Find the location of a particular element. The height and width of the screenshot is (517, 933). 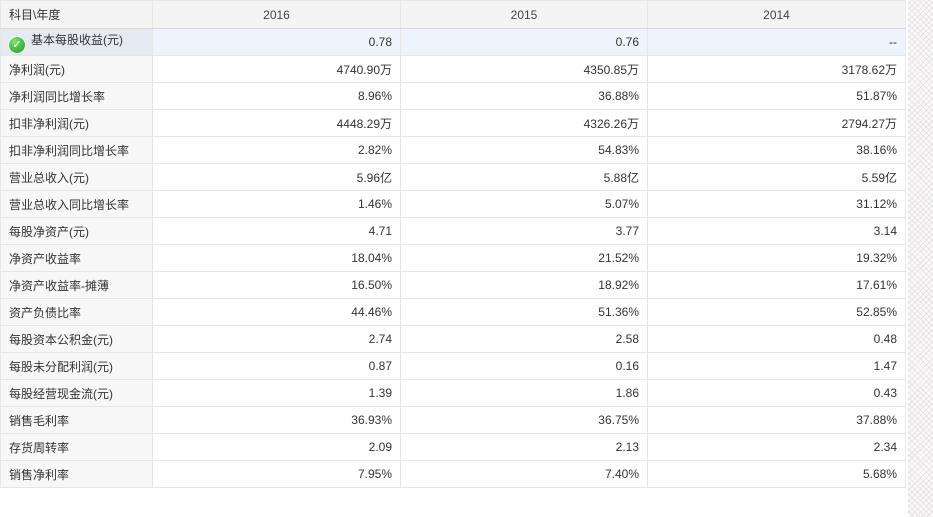

row-value-cell: 5.68% is located at coordinates (776, 474).